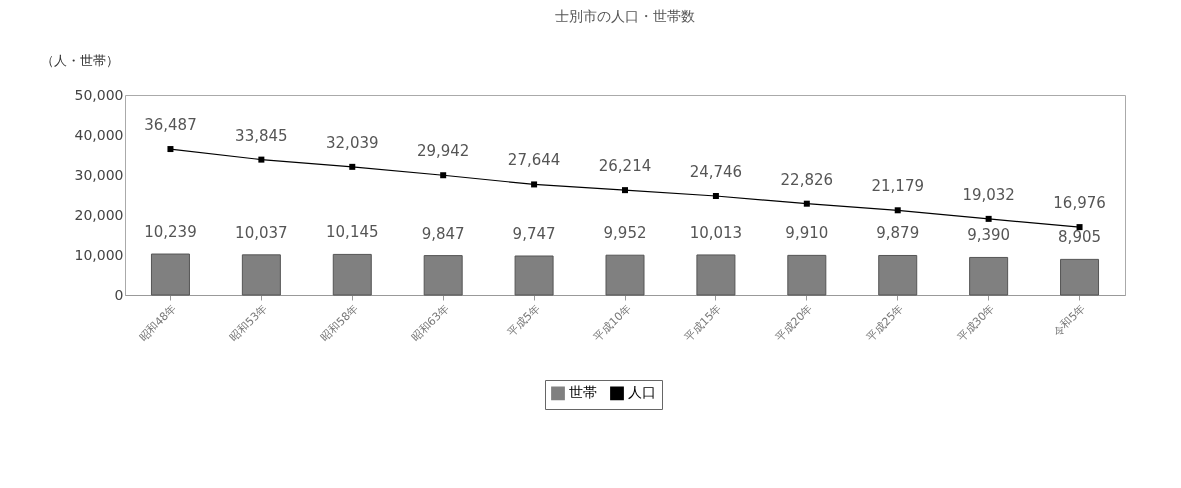  Describe the element at coordinates (612, 323) in the screenshot. I see `x-tick-label: 平成10年` at that location.